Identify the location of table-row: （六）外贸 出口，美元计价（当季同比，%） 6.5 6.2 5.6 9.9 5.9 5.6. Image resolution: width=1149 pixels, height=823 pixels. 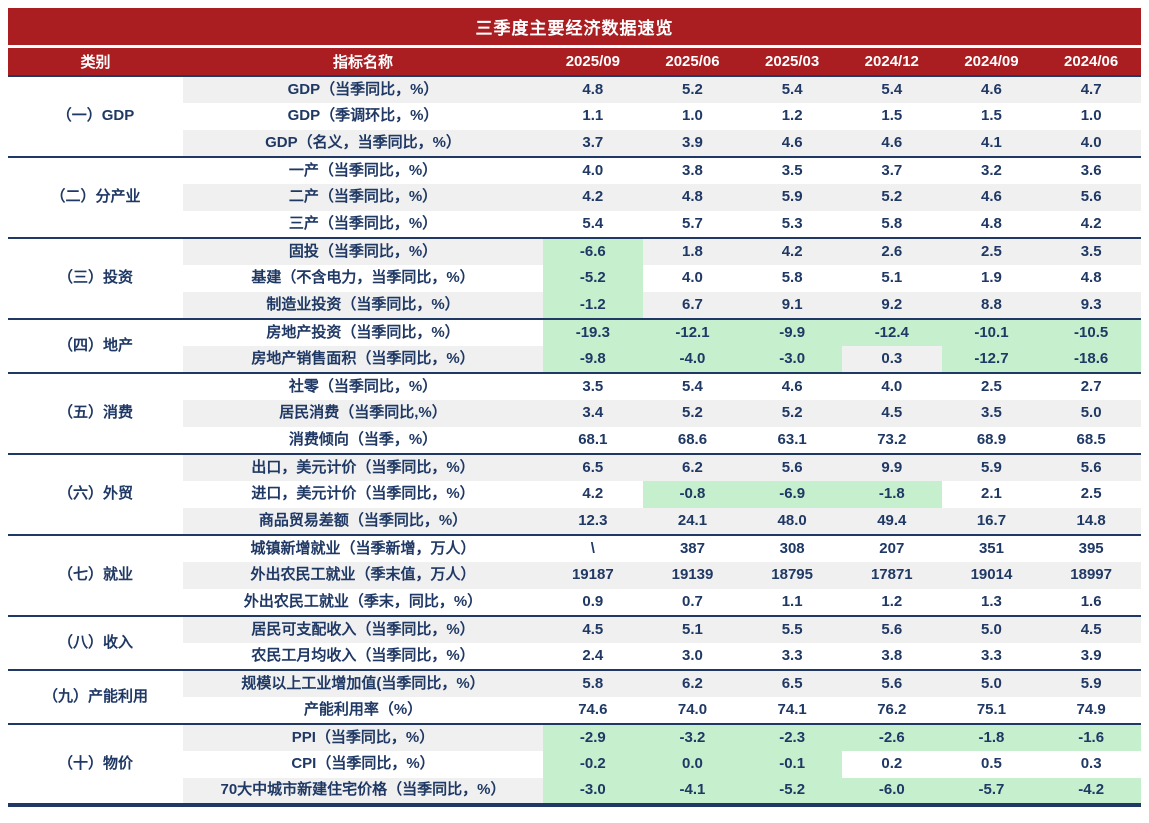
(574, 494).